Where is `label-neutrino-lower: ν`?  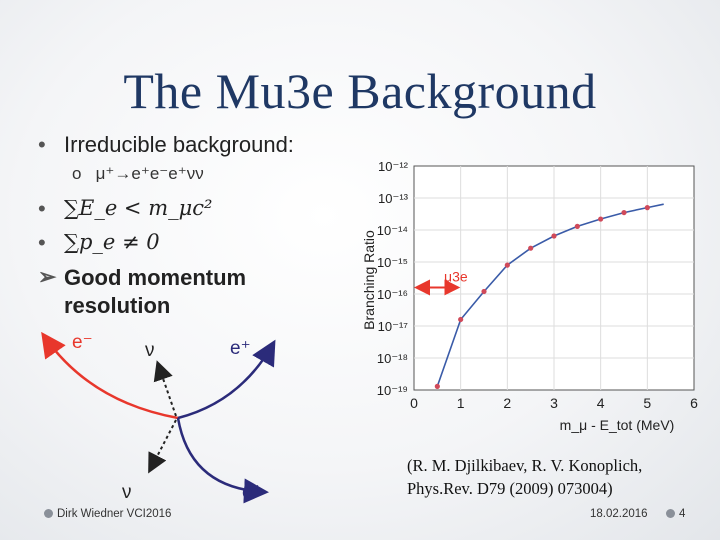
label-neutrino-lower: ν is located at coordinates (127, 492).